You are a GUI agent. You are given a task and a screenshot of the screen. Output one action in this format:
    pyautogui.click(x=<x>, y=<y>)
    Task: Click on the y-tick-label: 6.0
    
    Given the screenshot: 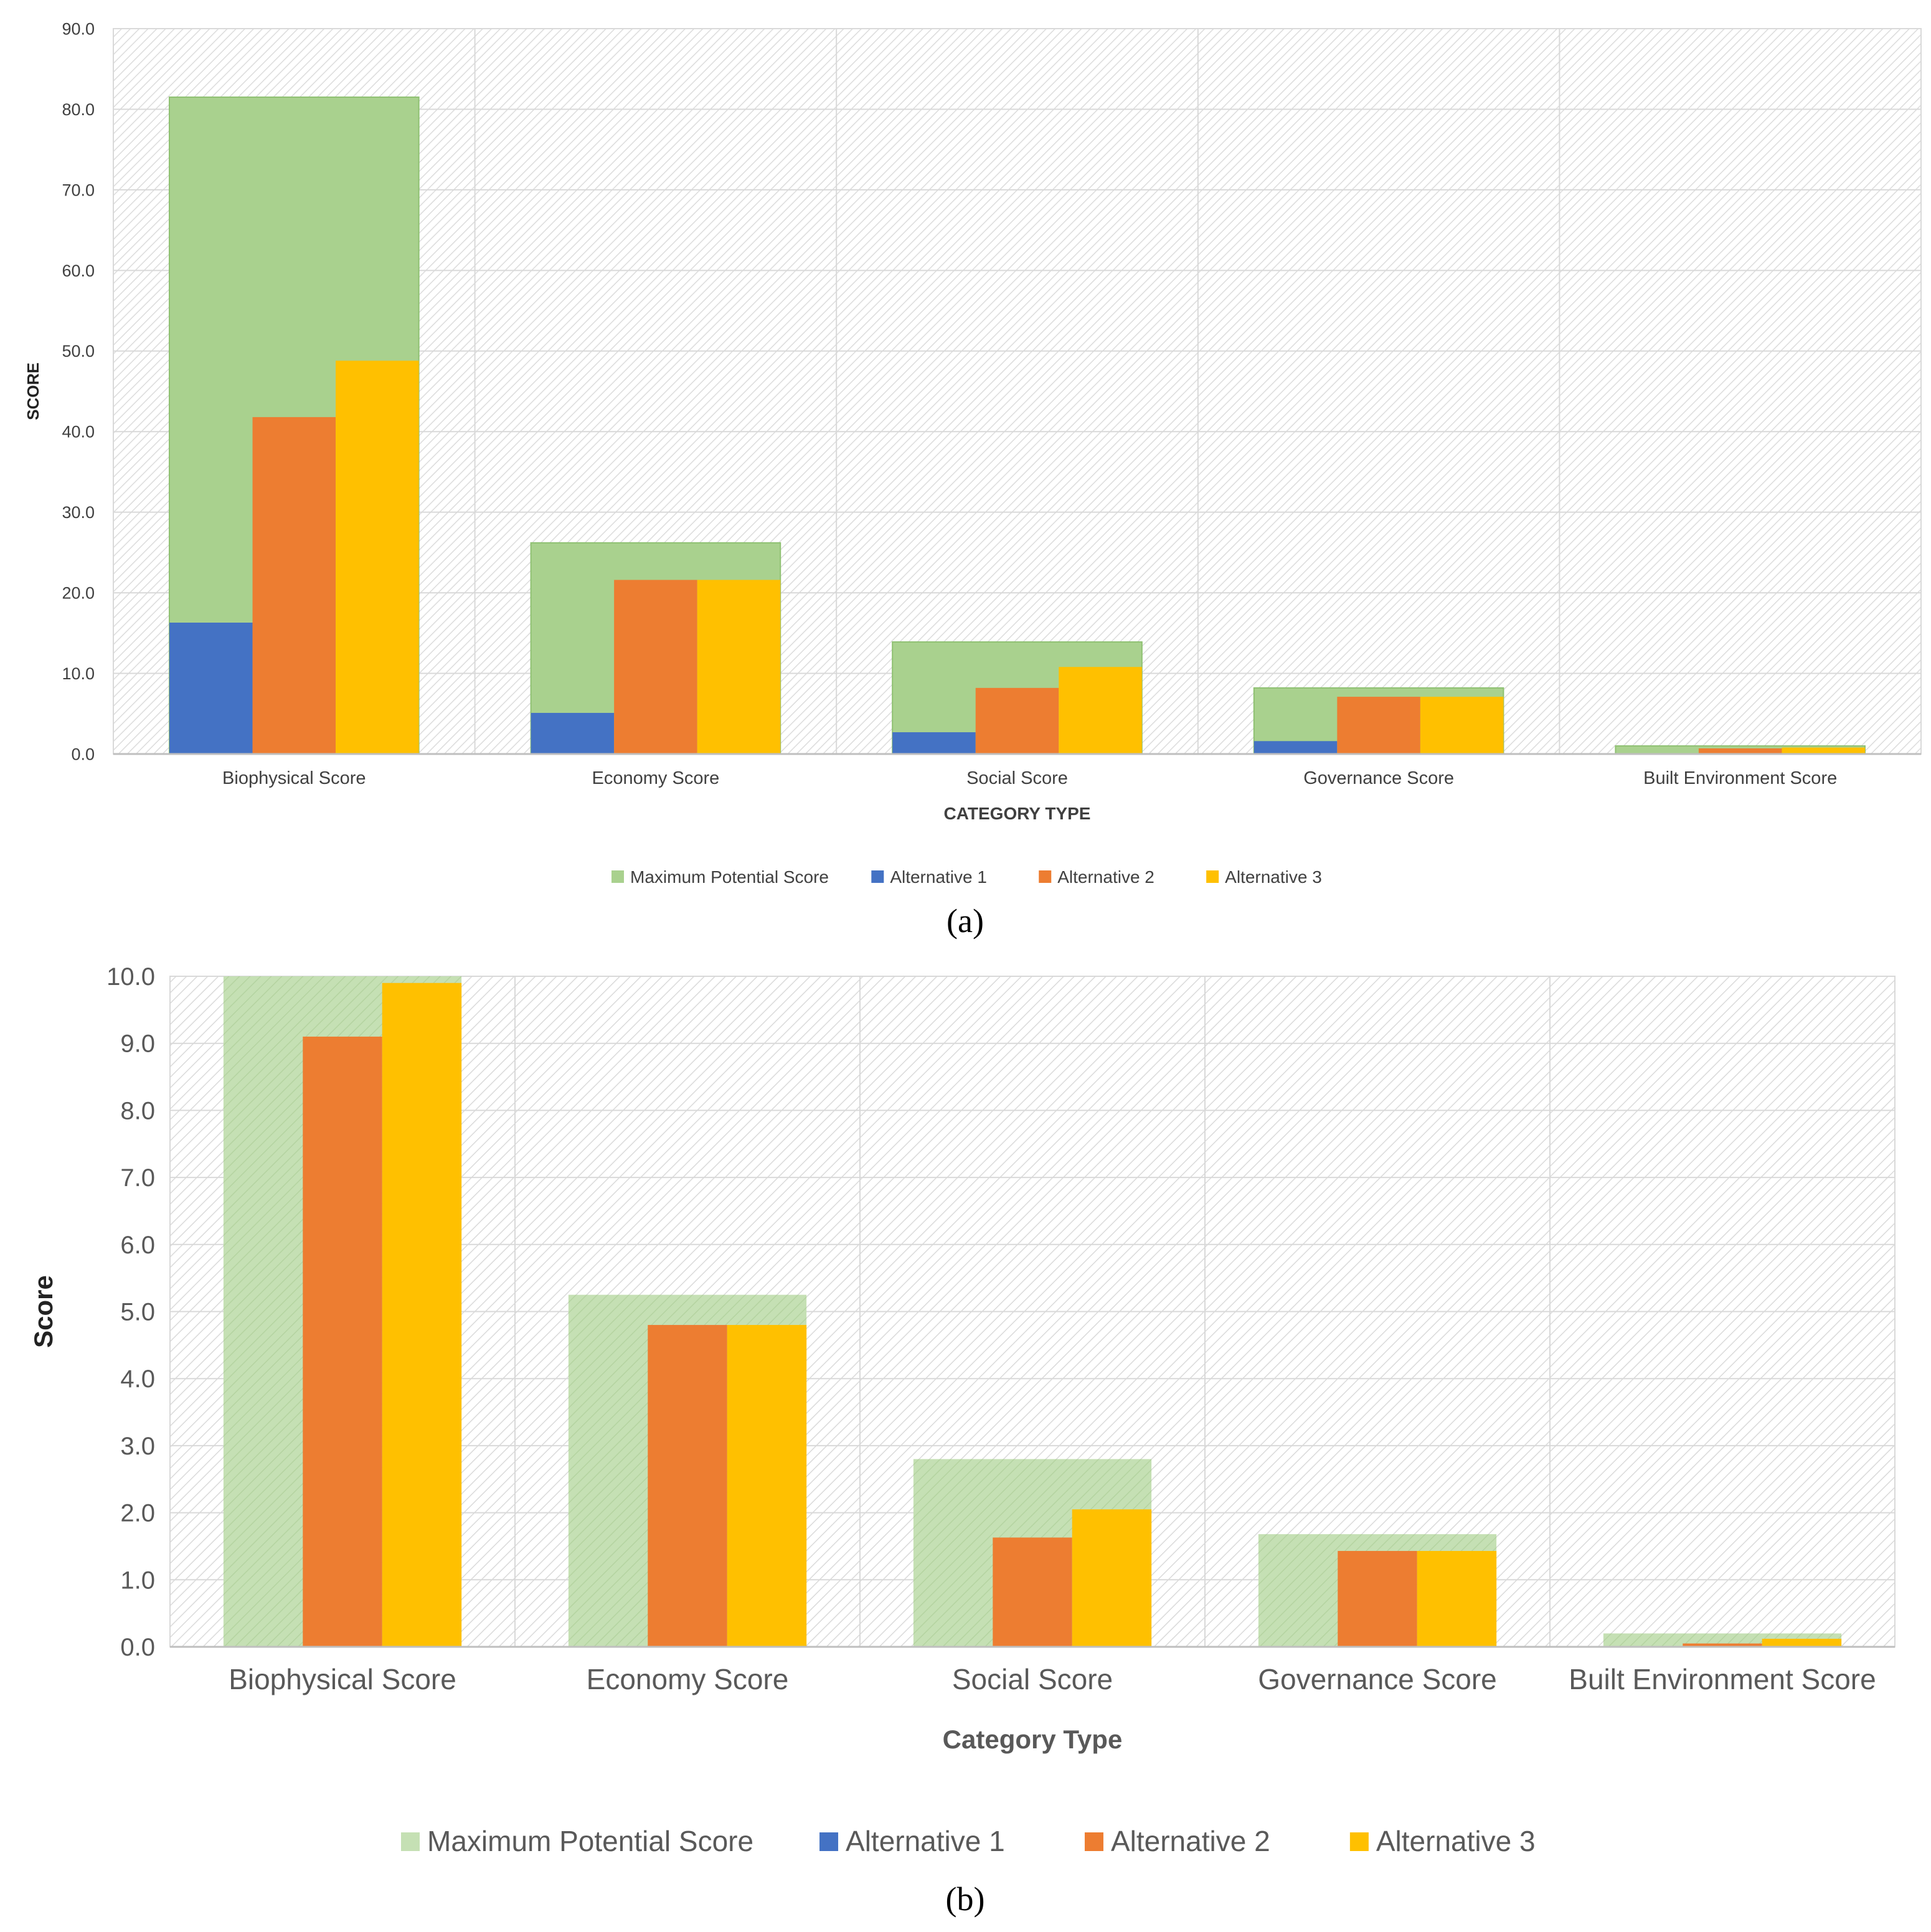 What is the action you would take?
    pyautogui.click(x=137, y=1245)
    